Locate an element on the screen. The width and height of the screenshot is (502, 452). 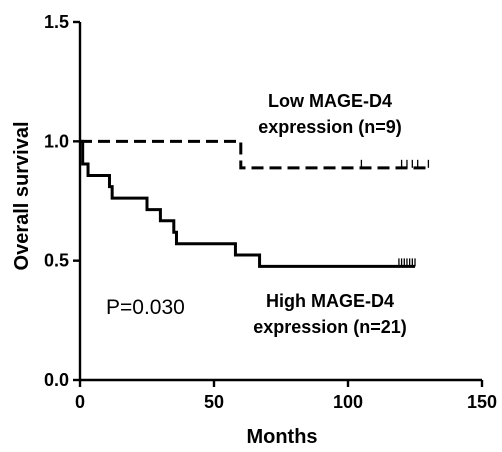
y-tick-label: 0.5 is located at coordinates (56, 261).